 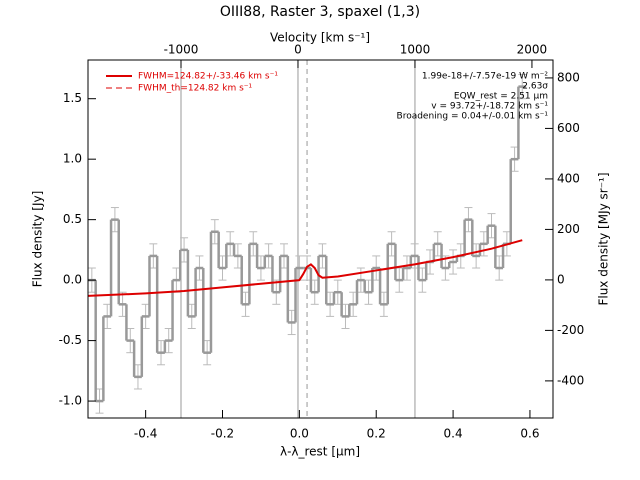 What do you see at coordinates (298, 50) in the screenshot?
I see `x2-tick-label: 0` at bounding box center [298, 50].